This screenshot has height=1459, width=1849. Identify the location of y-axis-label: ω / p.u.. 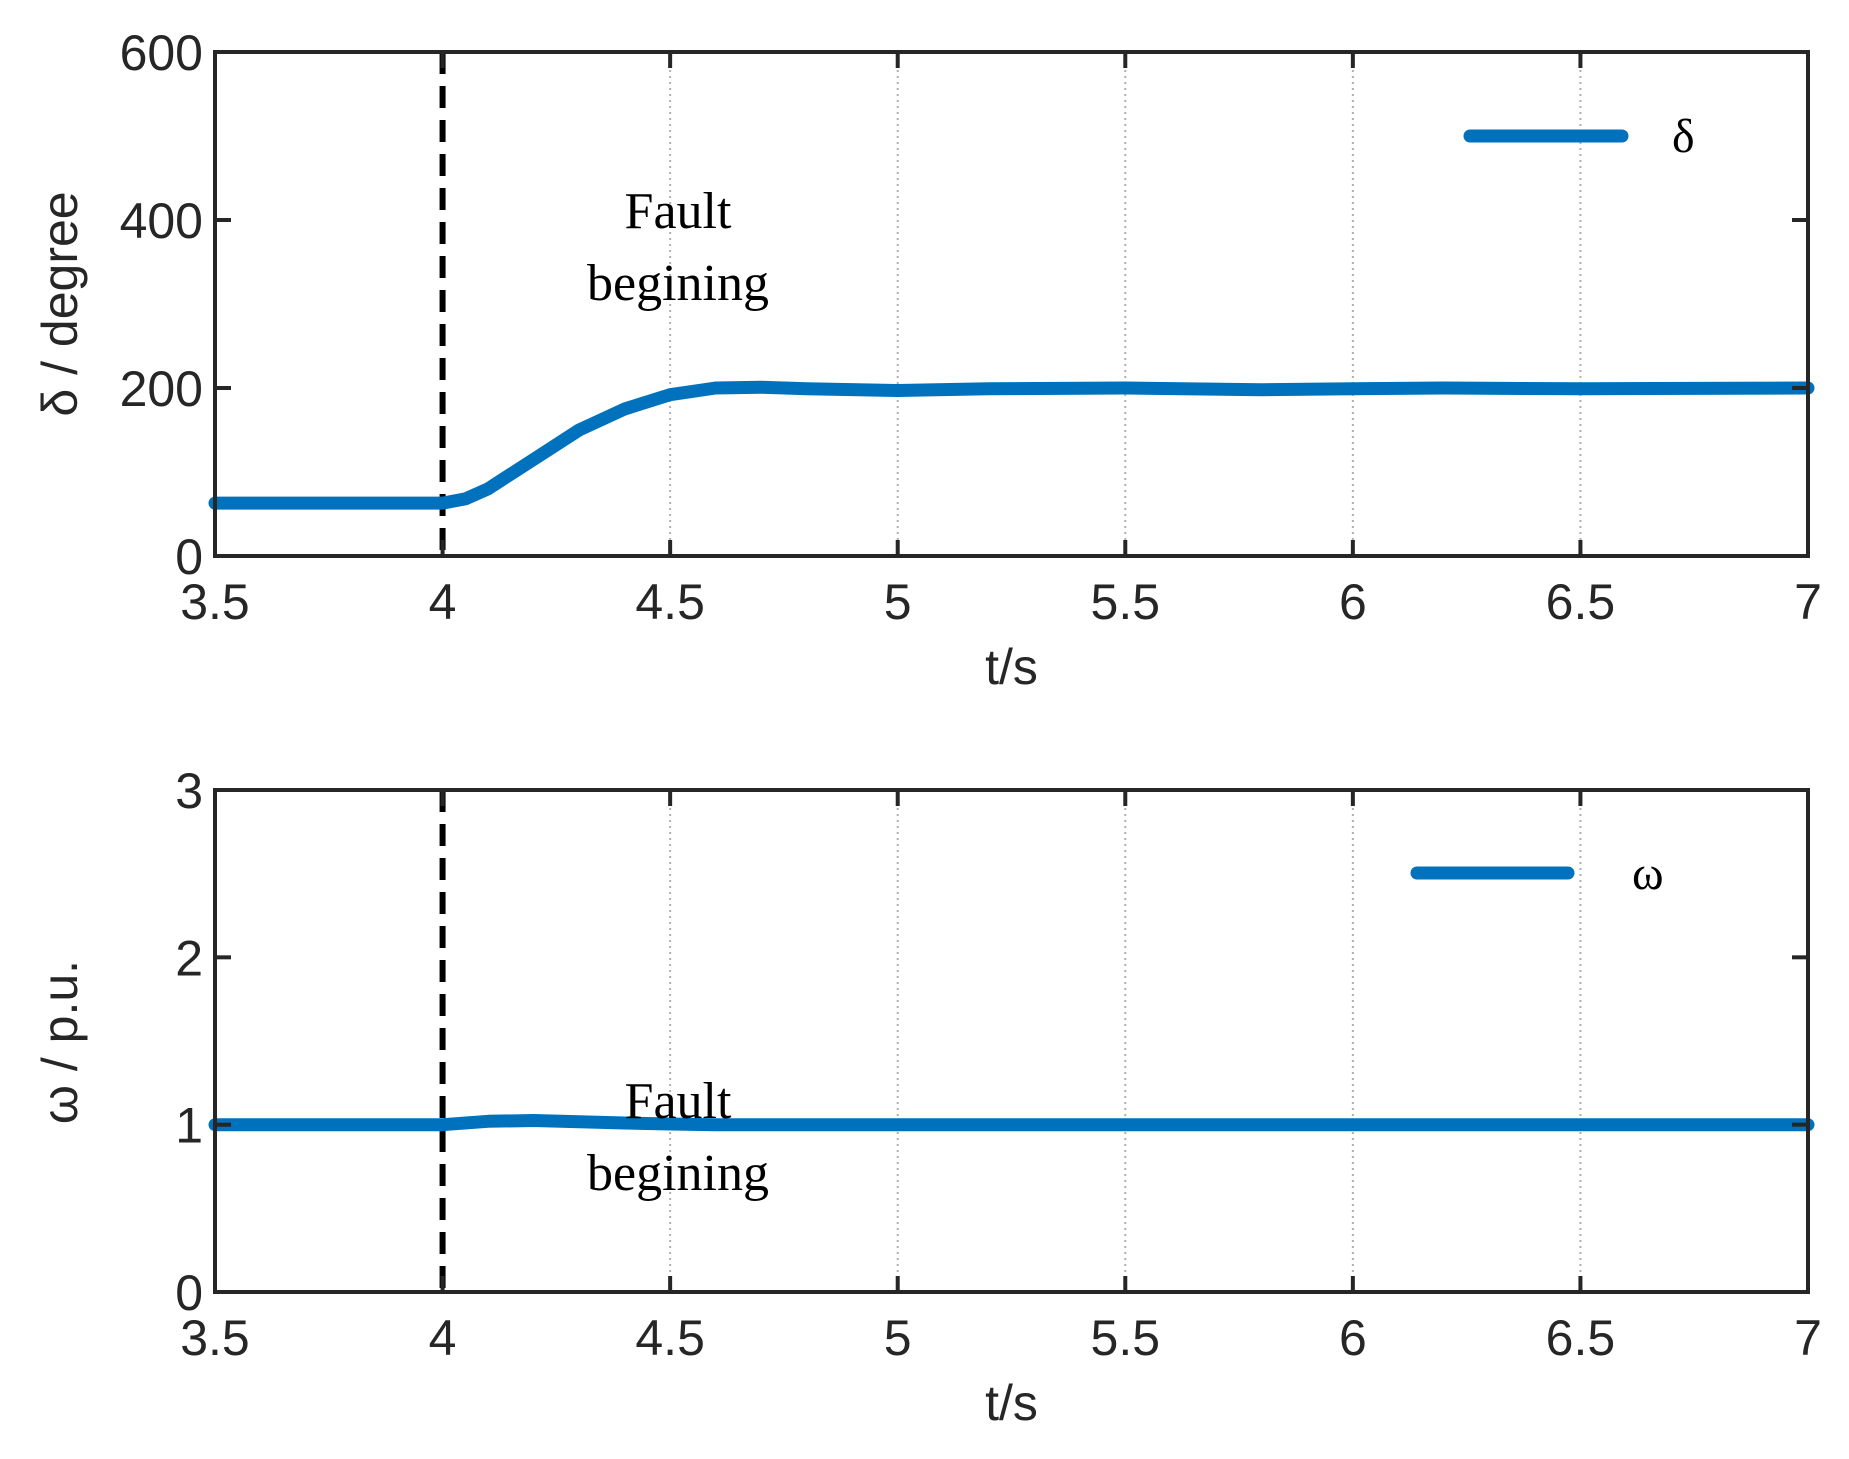
(60, 1042).